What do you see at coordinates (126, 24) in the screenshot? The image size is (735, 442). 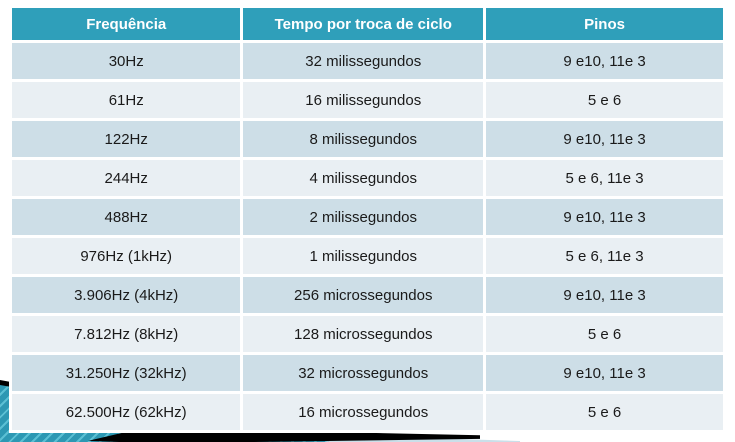 I see `column-header: Frequência` at bounding box center [126, 24].